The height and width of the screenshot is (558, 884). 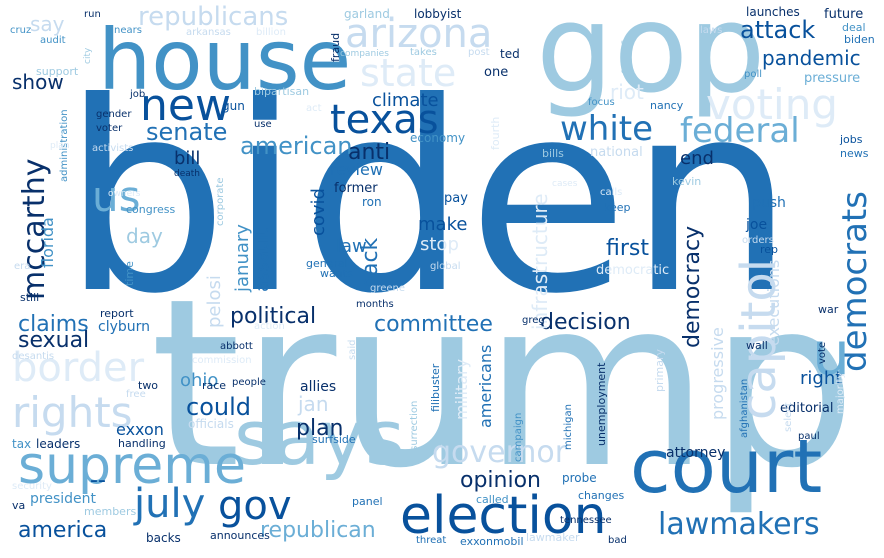 I want to click on word: pelosi, so click(x=214, y=301).